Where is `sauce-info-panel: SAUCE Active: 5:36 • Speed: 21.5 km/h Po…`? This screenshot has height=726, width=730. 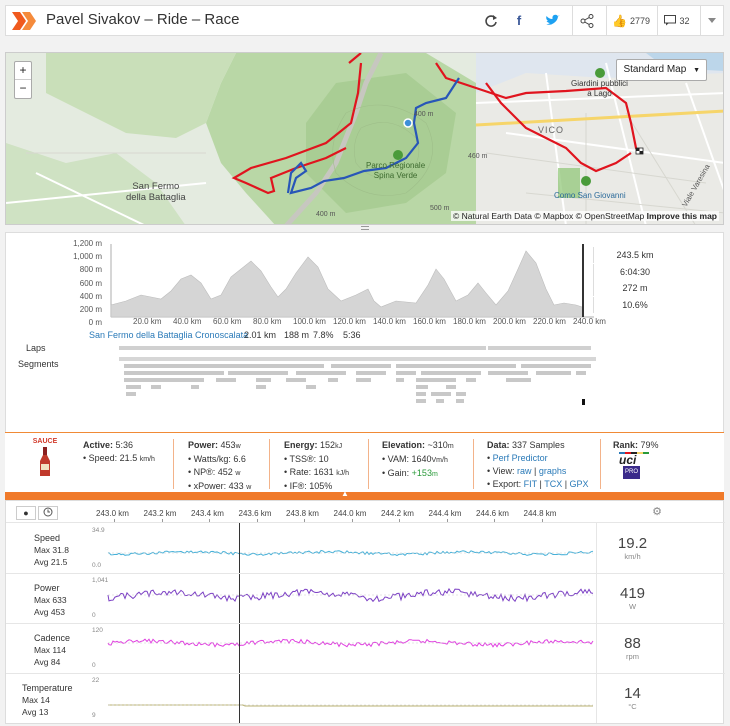 sauce-info-panel: SAUCE Active: 5:36 • Speed: 21.5 km/h Po… is located at coordinates (364, 462).